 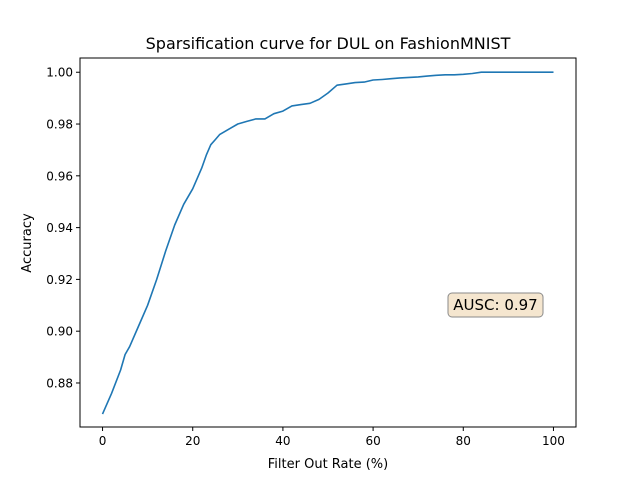 I want to click on ausc-annotation: AUSC: 0.97, so click(x=495, y=305).